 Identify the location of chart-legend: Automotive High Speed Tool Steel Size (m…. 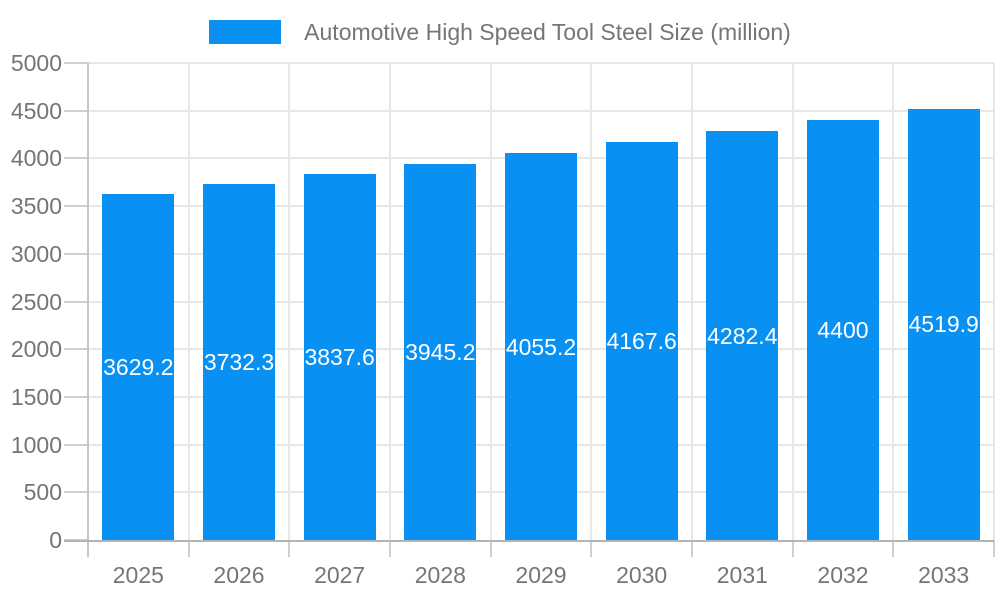
(500, 31).